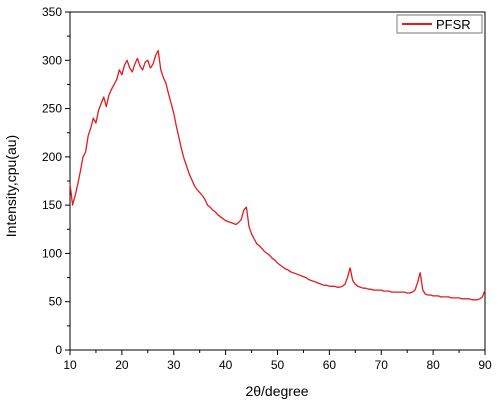  Describe the element at coordinates (122, 365) in the screenshot. I see `x-tick-label: 20` at that location.